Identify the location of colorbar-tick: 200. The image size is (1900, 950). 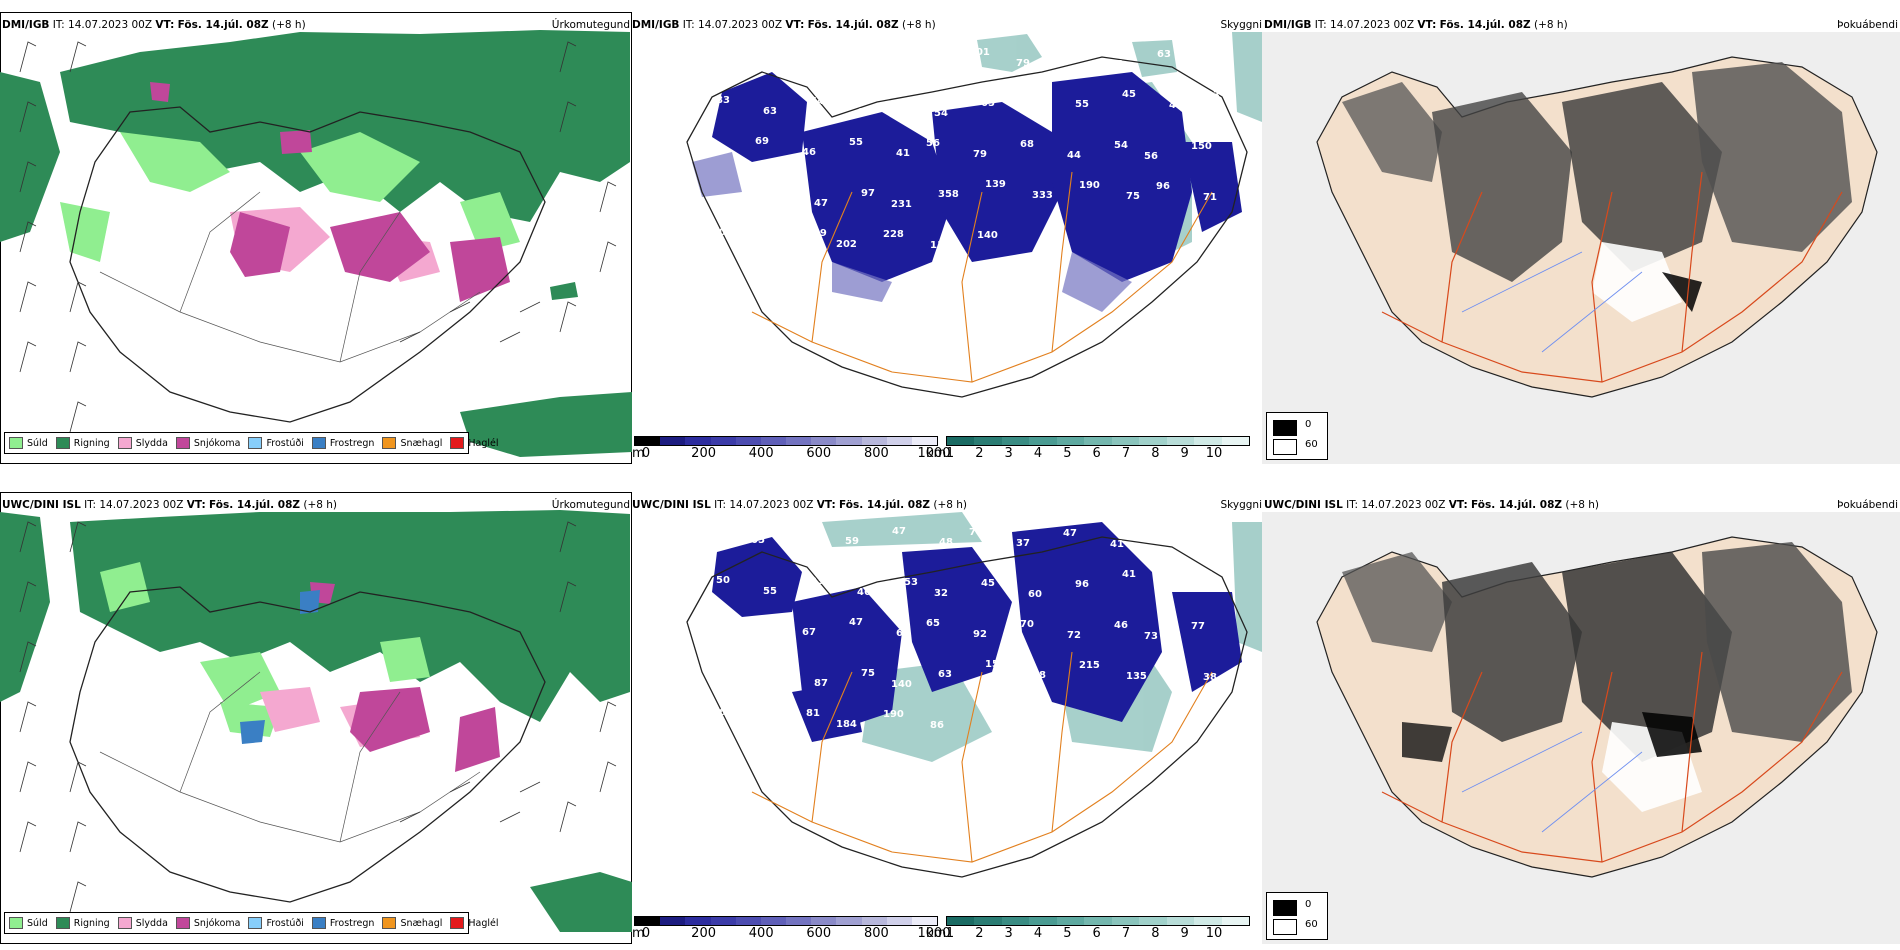
(704, 453).